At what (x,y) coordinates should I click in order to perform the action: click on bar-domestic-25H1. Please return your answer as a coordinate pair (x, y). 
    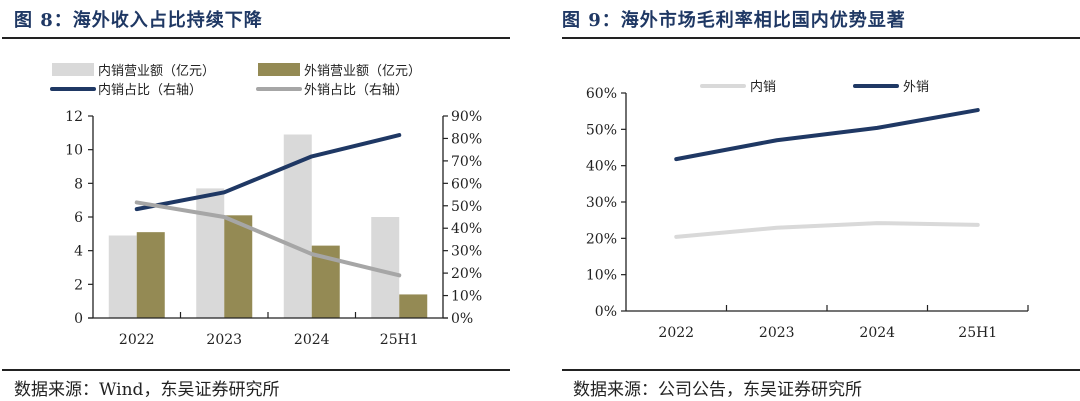
    Looking at the image, I should click on (385, 267).